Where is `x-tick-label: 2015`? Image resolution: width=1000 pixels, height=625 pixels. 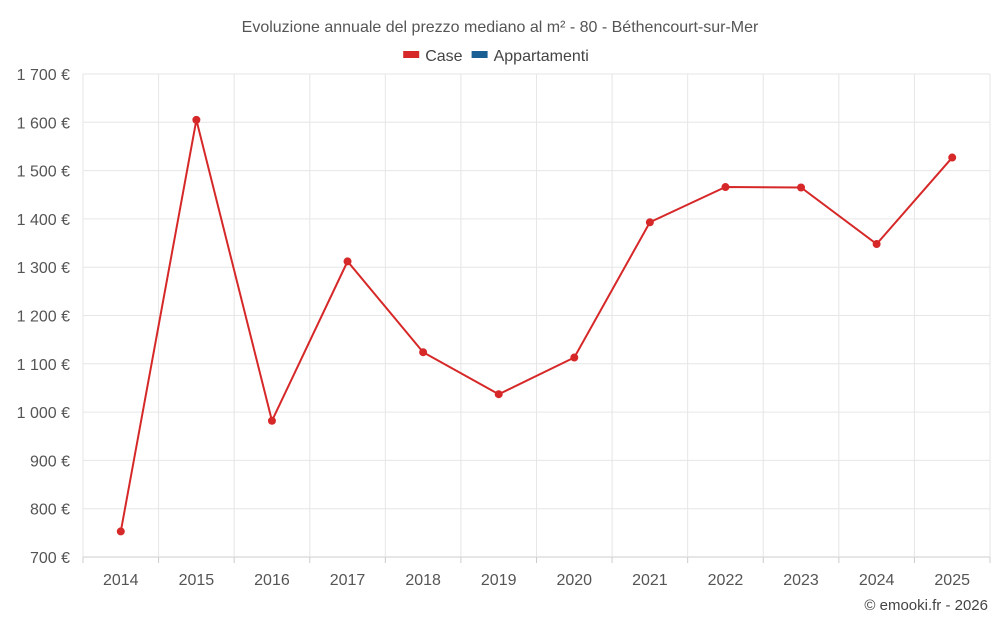 x-tick-label: 2015 is located at coordinates (197, 580).